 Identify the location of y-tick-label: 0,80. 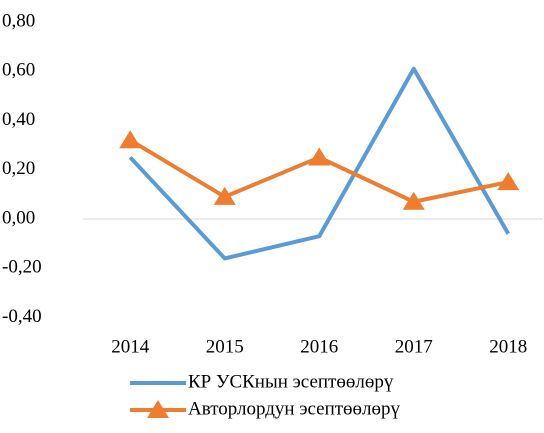
(18, 20).